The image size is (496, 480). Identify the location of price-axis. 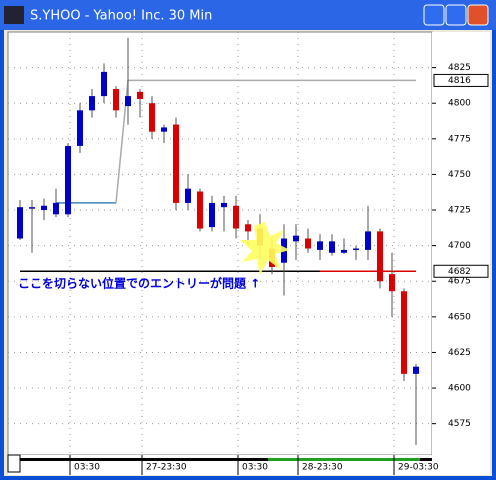
(461, 243).